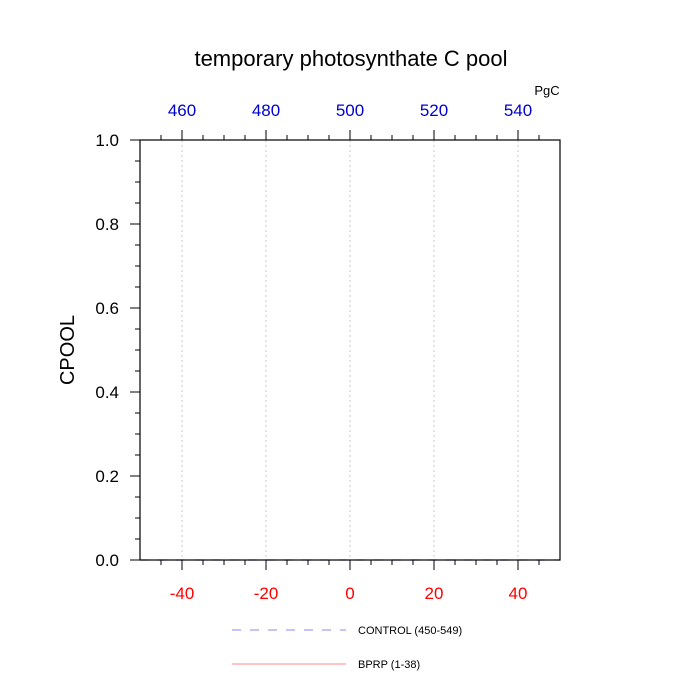  I want to click on y-tick-label-0: 0.0, so click(107, 560).